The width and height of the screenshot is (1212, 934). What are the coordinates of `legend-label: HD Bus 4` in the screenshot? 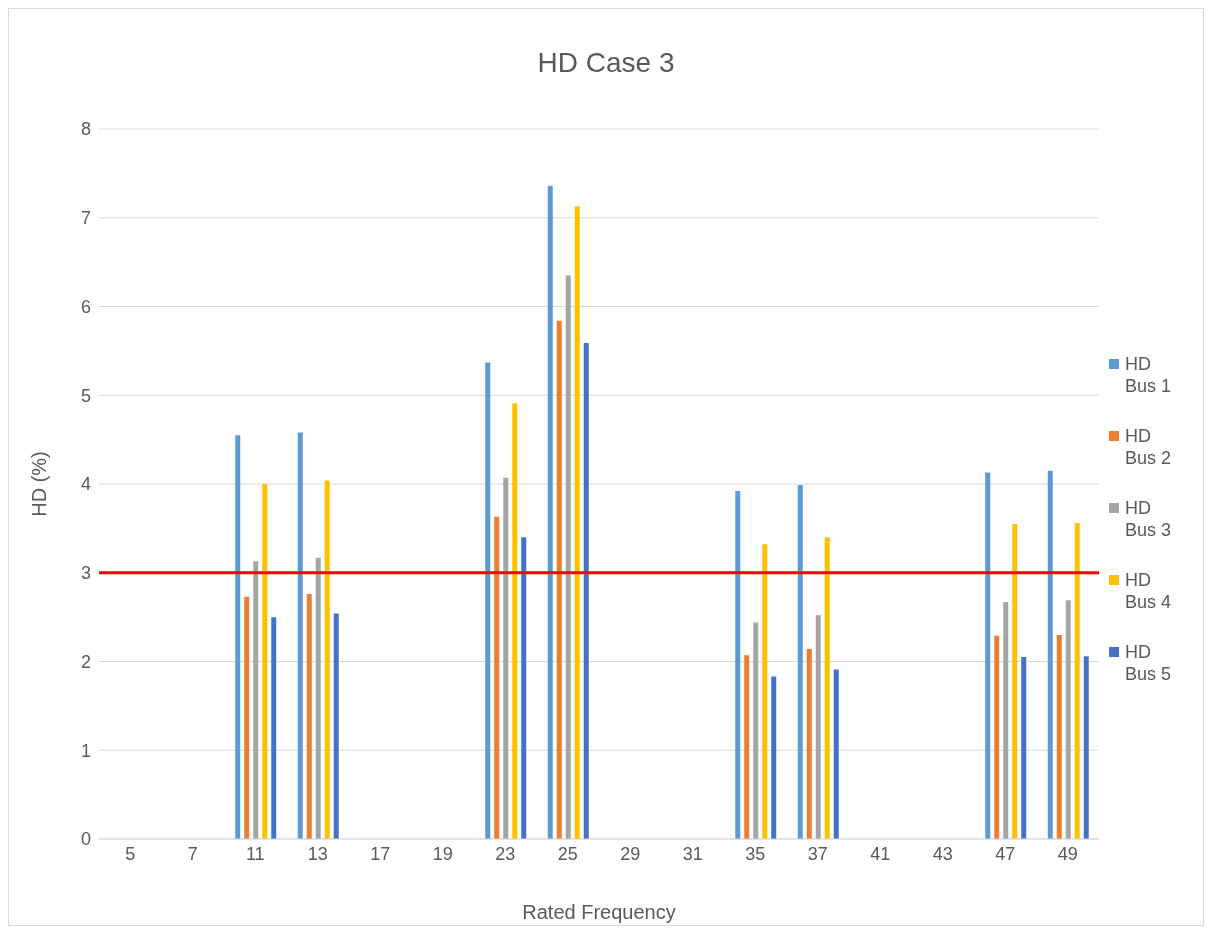 It's located at (1149, 591).